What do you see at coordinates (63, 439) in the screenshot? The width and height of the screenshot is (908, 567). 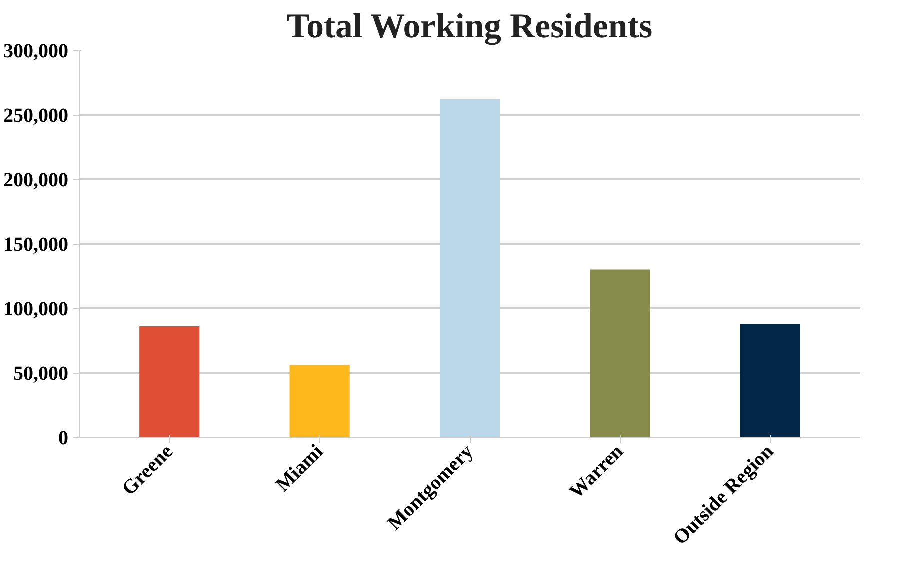 I see `y-tick-label: 0` at bounding box center [63, 439].